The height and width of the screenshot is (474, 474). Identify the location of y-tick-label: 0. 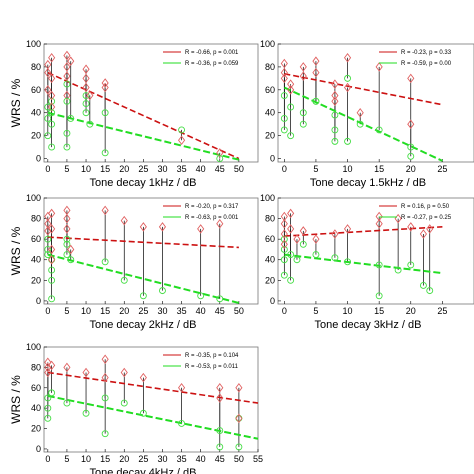
(38, 301).